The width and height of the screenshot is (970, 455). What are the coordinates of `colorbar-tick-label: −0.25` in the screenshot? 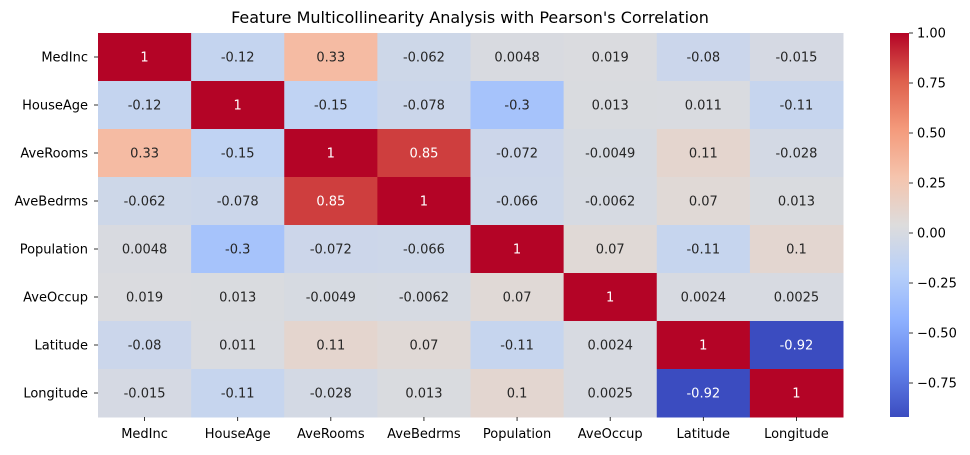 It's located at (937, 284).